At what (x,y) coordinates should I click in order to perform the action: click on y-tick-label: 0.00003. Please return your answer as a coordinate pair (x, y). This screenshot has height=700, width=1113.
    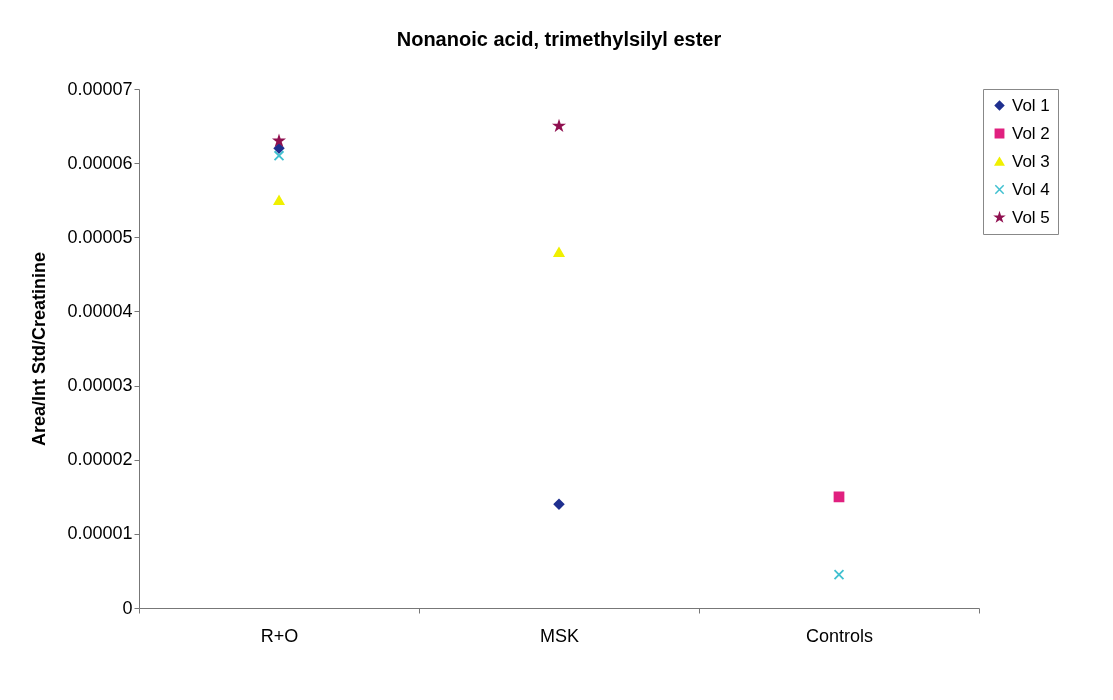
    Looking at the image, I should click on (100, 385).